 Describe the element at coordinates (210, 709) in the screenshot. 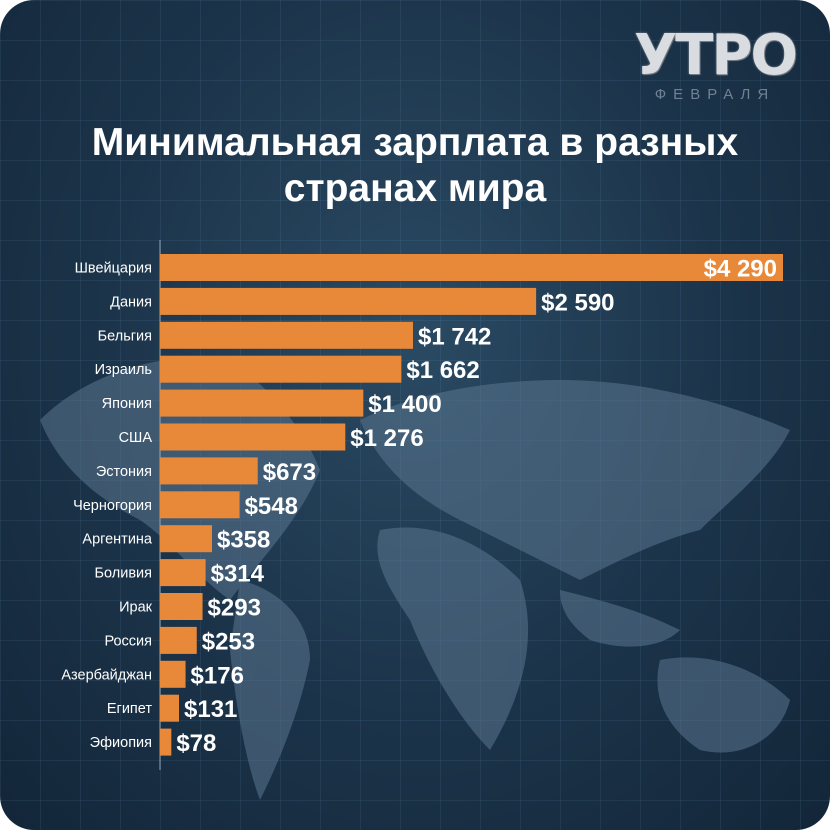

I see `value-label: $131` at that location.